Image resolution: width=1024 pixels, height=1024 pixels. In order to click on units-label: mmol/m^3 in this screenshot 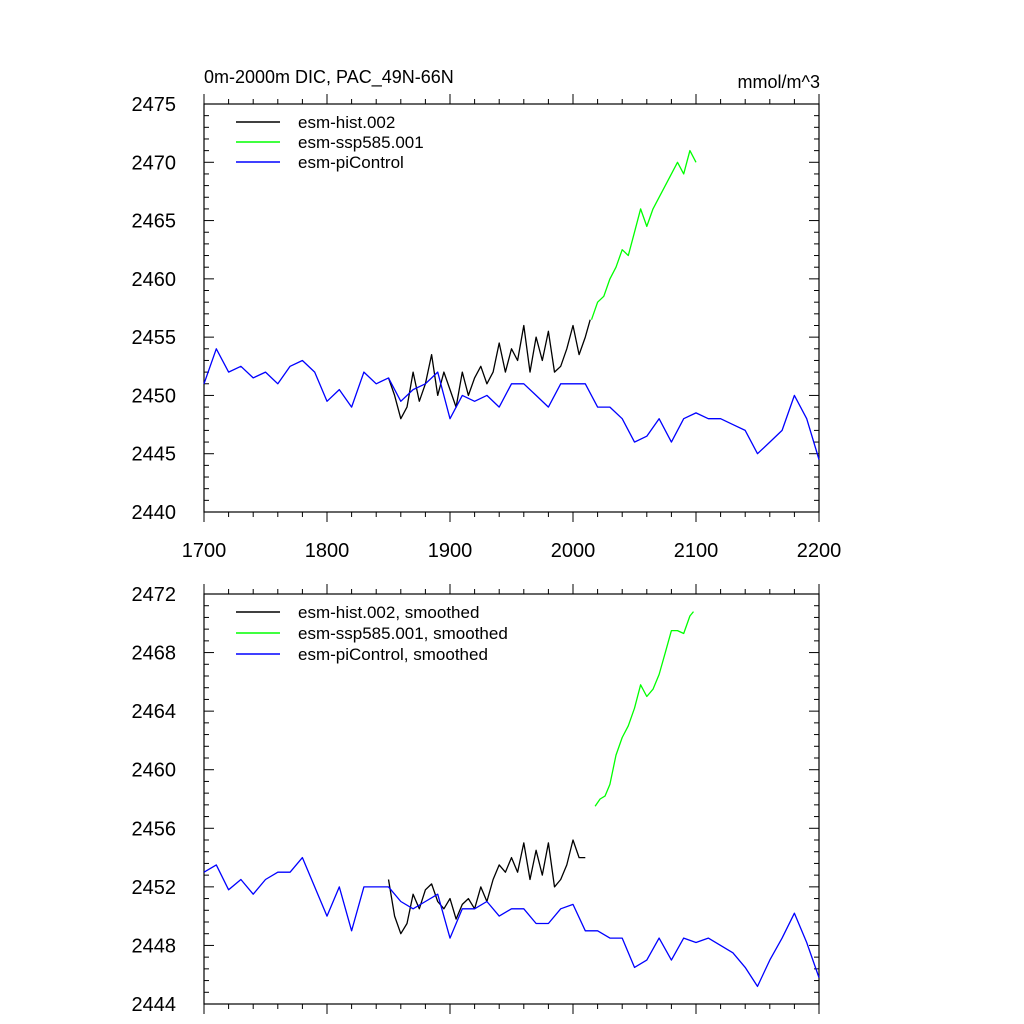, I will do `click(779, 82)`.